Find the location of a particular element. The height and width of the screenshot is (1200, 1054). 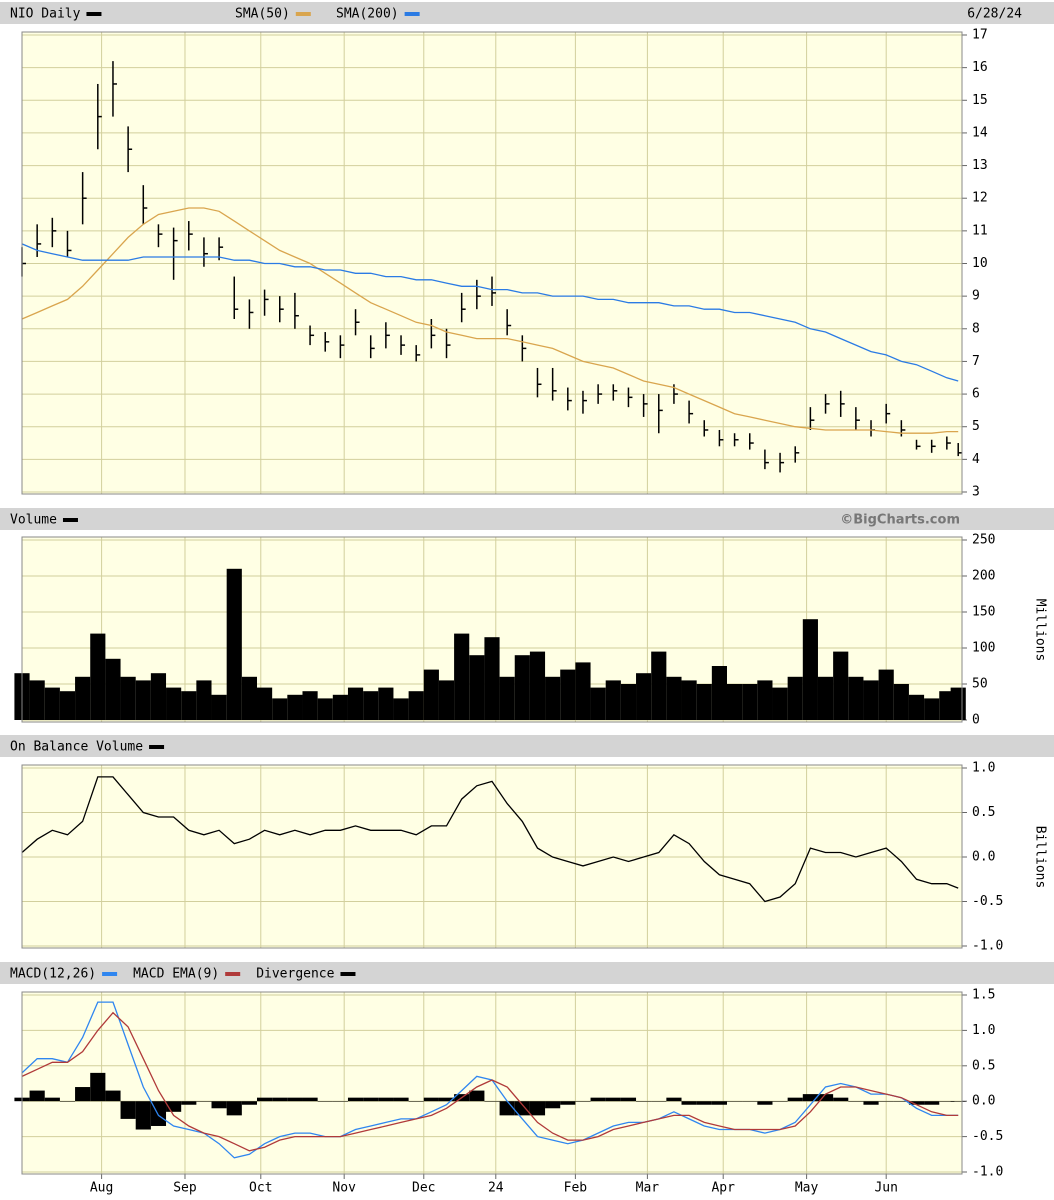

y-tick-label: -1.0 is located at coordinates (987, 1172).